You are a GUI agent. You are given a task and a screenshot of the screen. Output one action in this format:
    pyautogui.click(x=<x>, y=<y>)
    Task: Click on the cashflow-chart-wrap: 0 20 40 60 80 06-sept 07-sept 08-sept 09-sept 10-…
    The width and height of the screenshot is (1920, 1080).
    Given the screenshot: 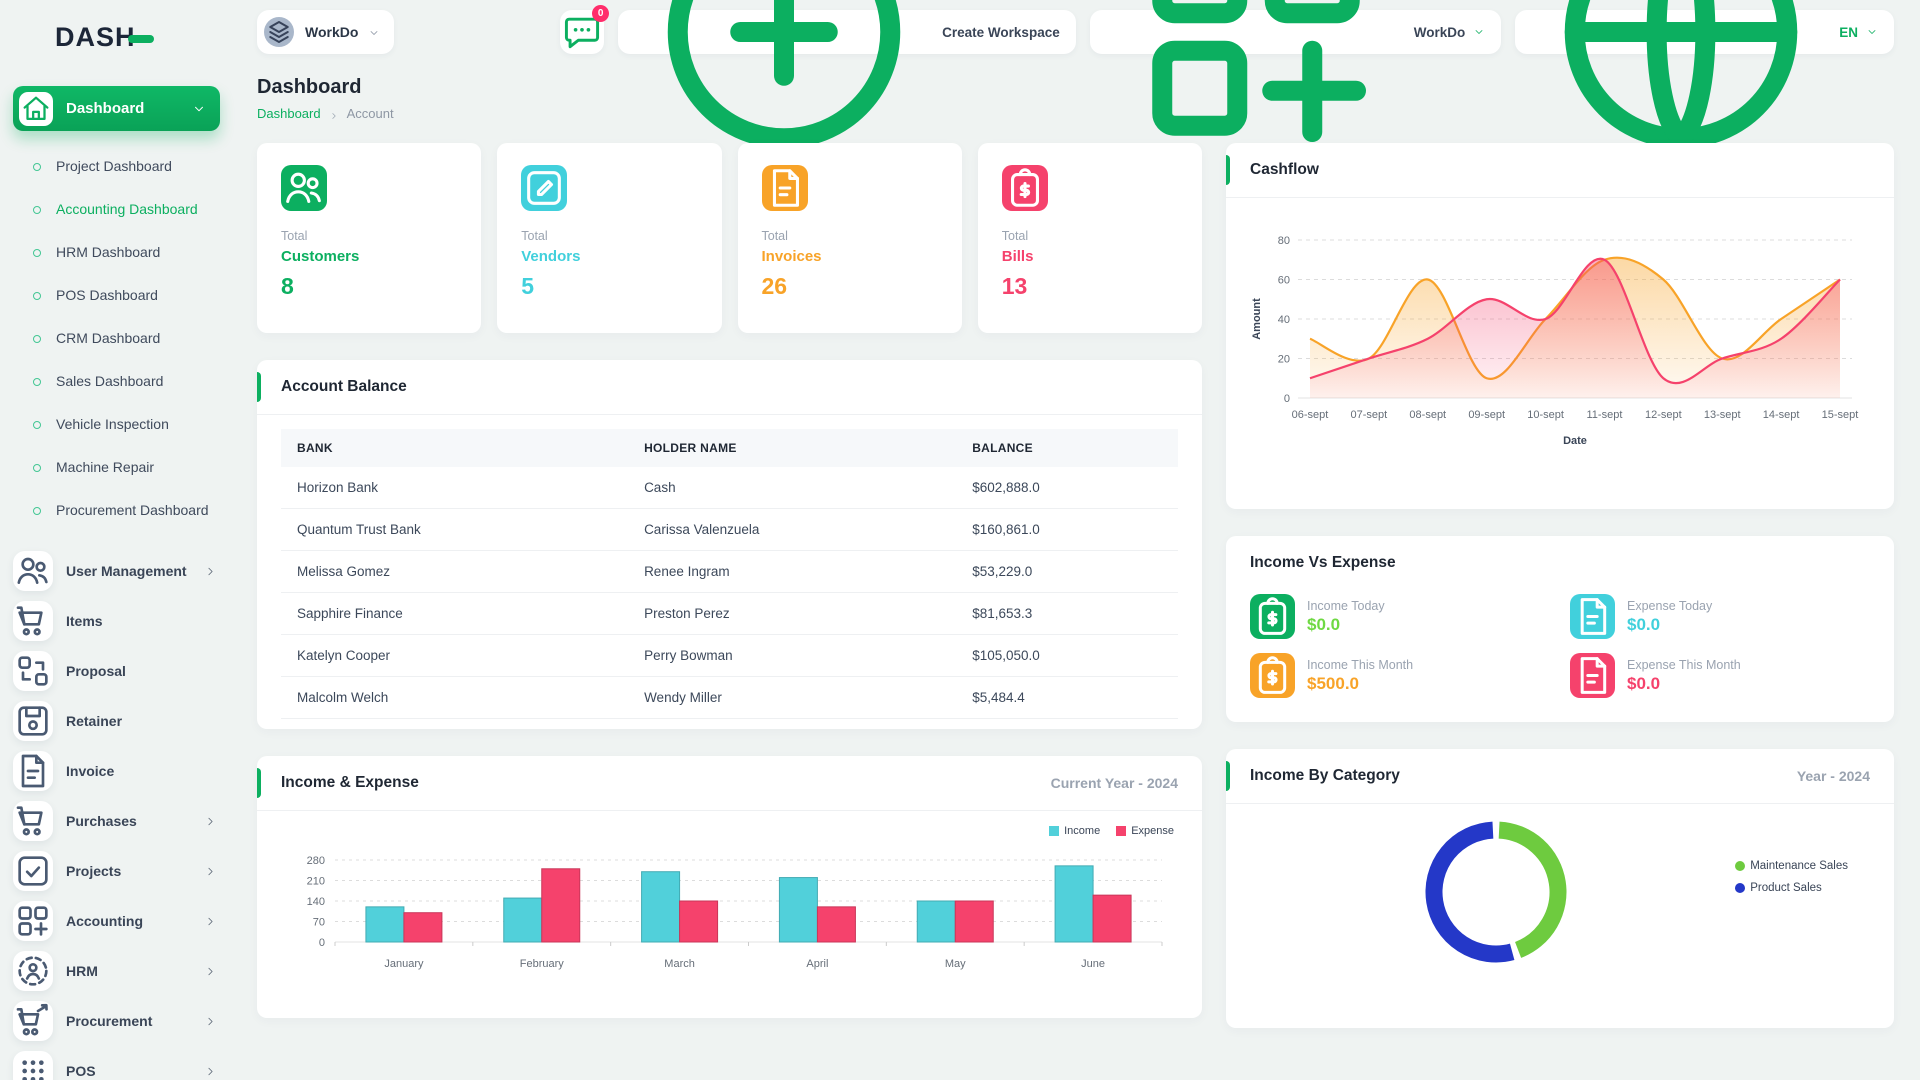 What is the action you would take?
    pyautogui.click(x=1560, y=353)
    